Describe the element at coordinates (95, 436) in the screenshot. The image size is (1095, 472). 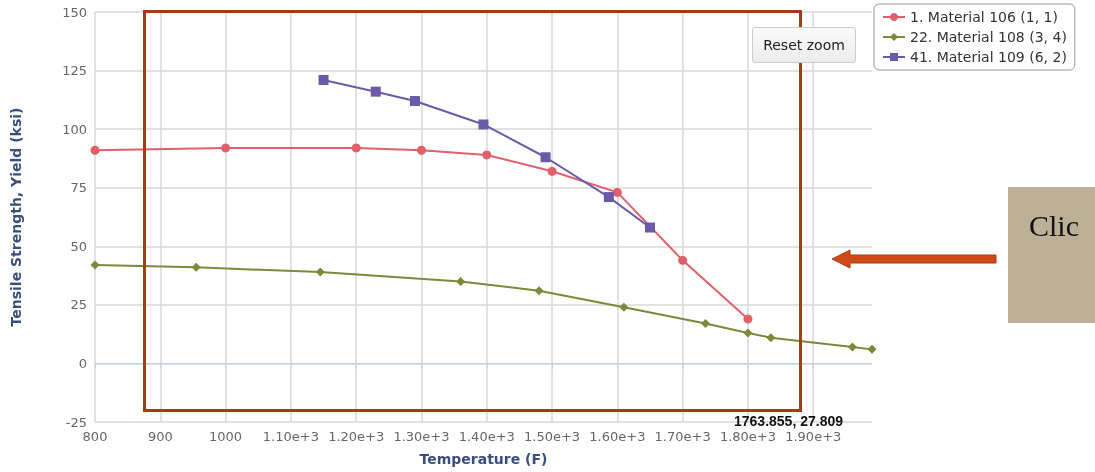
I see `x-tick-label: 800` at that location.